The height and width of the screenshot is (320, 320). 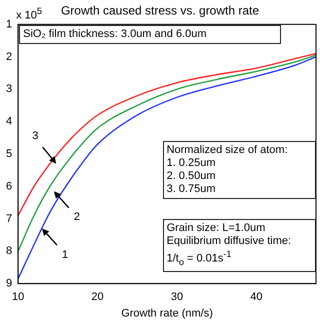 What do you see at coordinates (9, 218) in the screenshot?
I see `y-tick-label: 7` at bounding box center [9, 218].